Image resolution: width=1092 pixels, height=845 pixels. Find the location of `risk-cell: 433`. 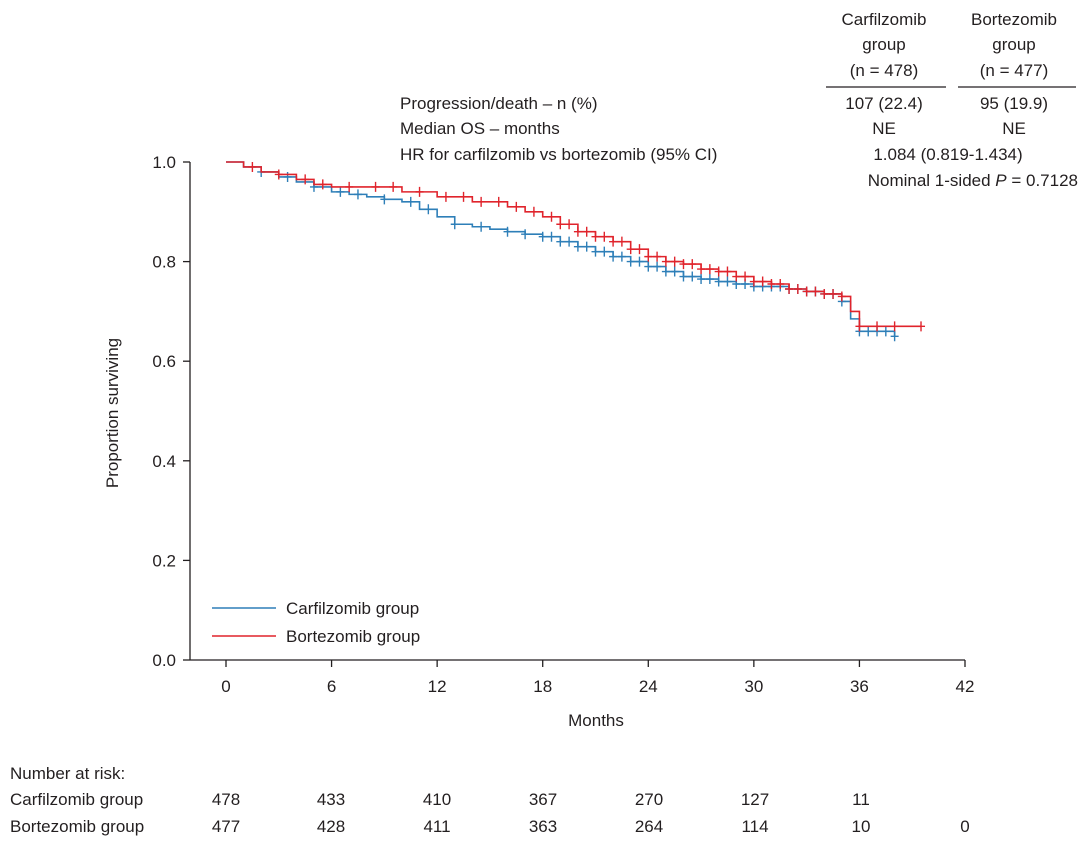

risk-cell: 433 is located at coordinates (331, 799).